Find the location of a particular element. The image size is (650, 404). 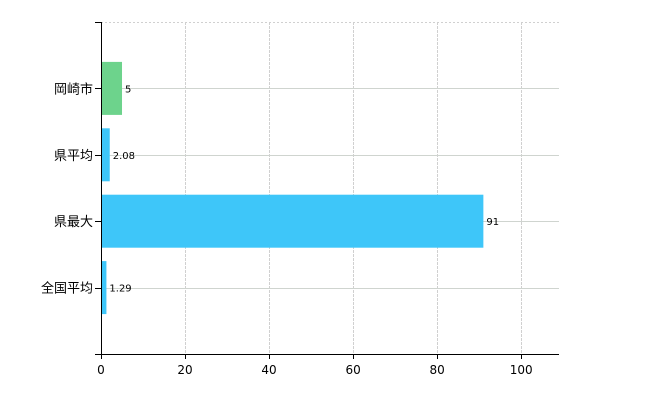

data-label: 1.29 is located at coordinates (120, 289).